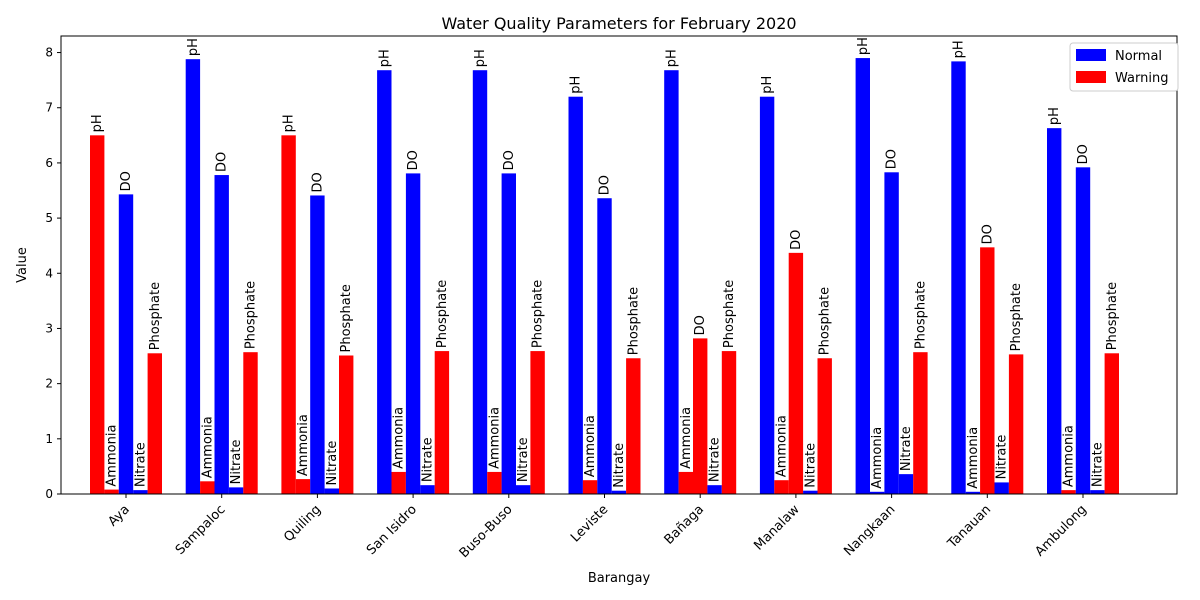 The image size is (1200, 600). I want to click on y-tick-label: 5, so click(49, 218).